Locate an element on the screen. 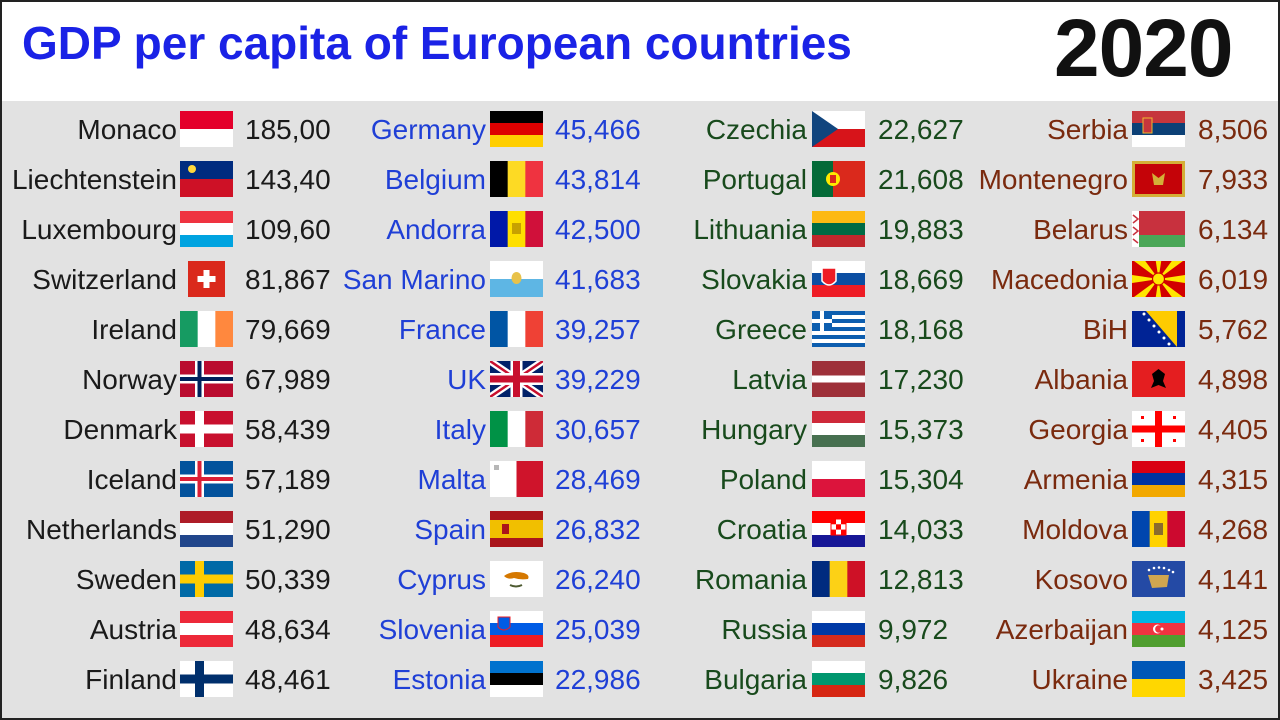  country-name: Finland is located at coordinates (131, 679).